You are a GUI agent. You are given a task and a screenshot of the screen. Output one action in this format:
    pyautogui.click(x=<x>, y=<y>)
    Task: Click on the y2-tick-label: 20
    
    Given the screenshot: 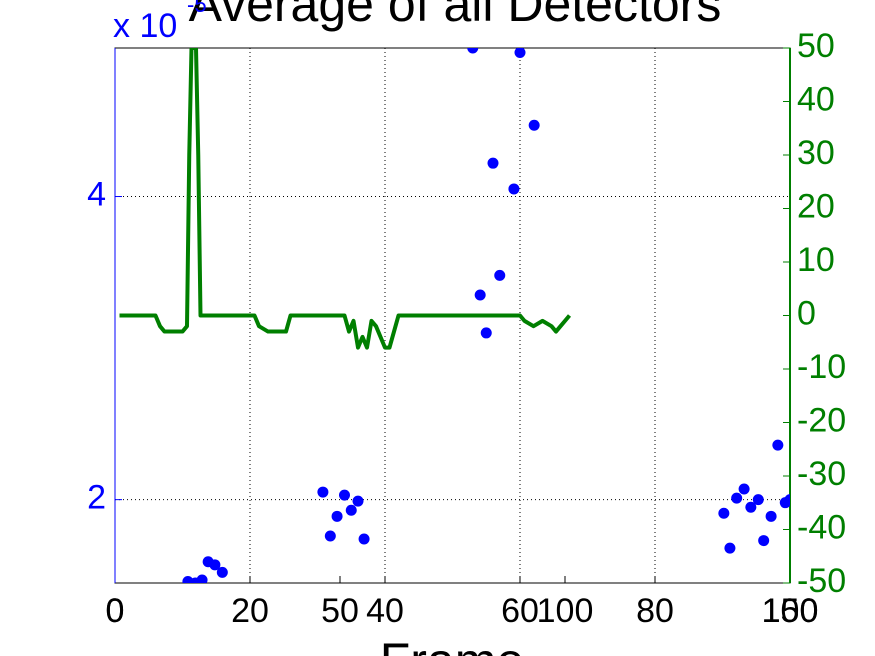 What is the action you would take?
    pyautogui.click(x=816, y=206)
    